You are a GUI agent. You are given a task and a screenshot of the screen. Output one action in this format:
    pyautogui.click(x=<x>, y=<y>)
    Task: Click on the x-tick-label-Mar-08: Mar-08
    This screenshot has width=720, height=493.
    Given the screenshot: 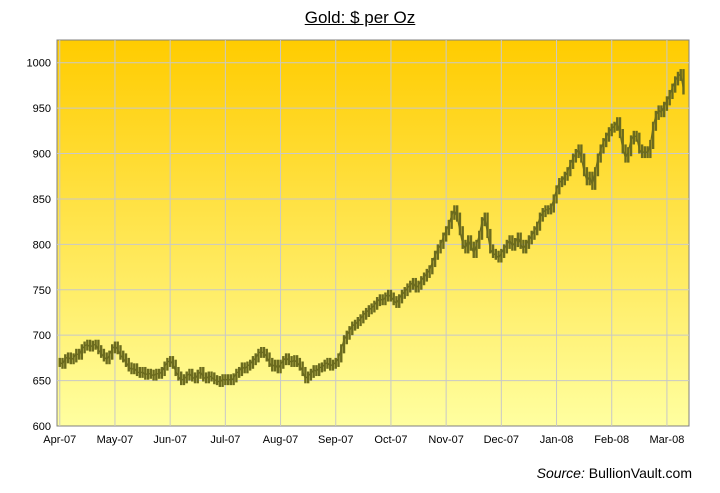 What is the action you would take?
    pyautogui.click(x=666, y=440)
    